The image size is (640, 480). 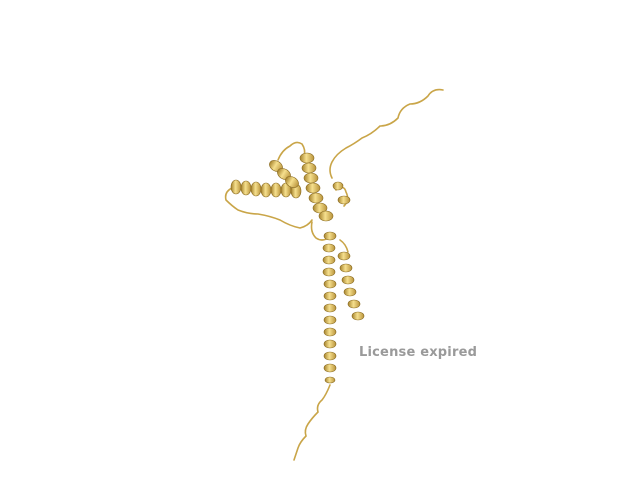 I want to click on helix-short-right, so click(x=341, y=193).